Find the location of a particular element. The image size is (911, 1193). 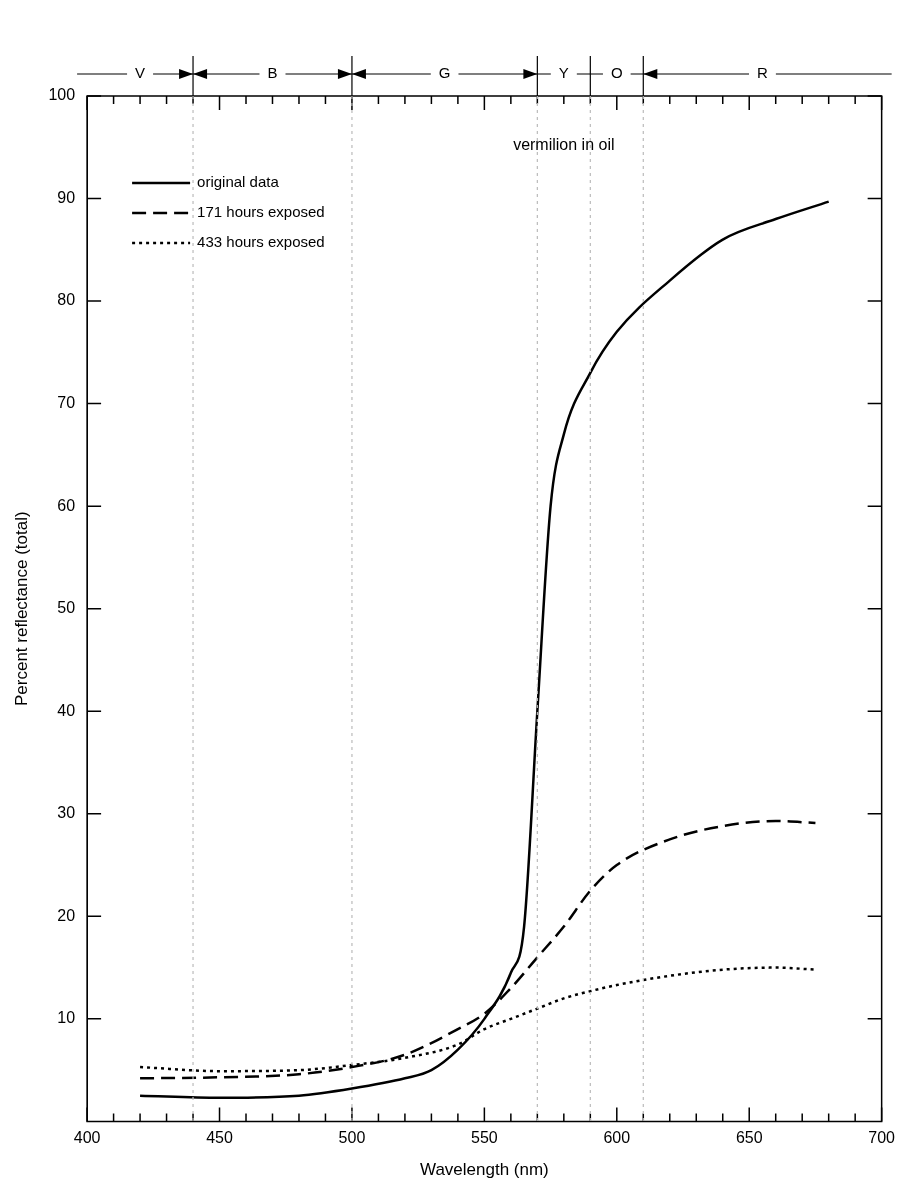

x-tick-label: 700 is located at coordinates (882, 1138).